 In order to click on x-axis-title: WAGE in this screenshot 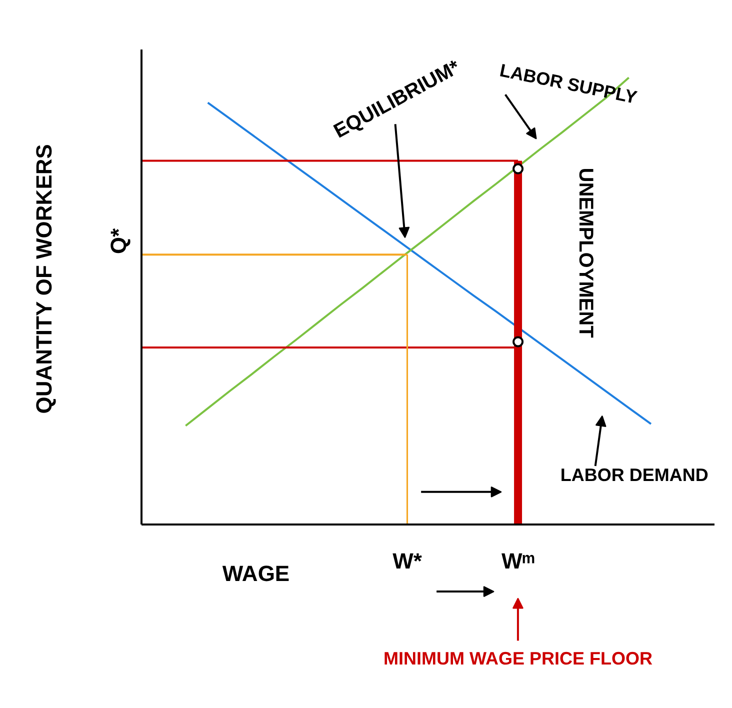, I will do `click(256, 573)`.